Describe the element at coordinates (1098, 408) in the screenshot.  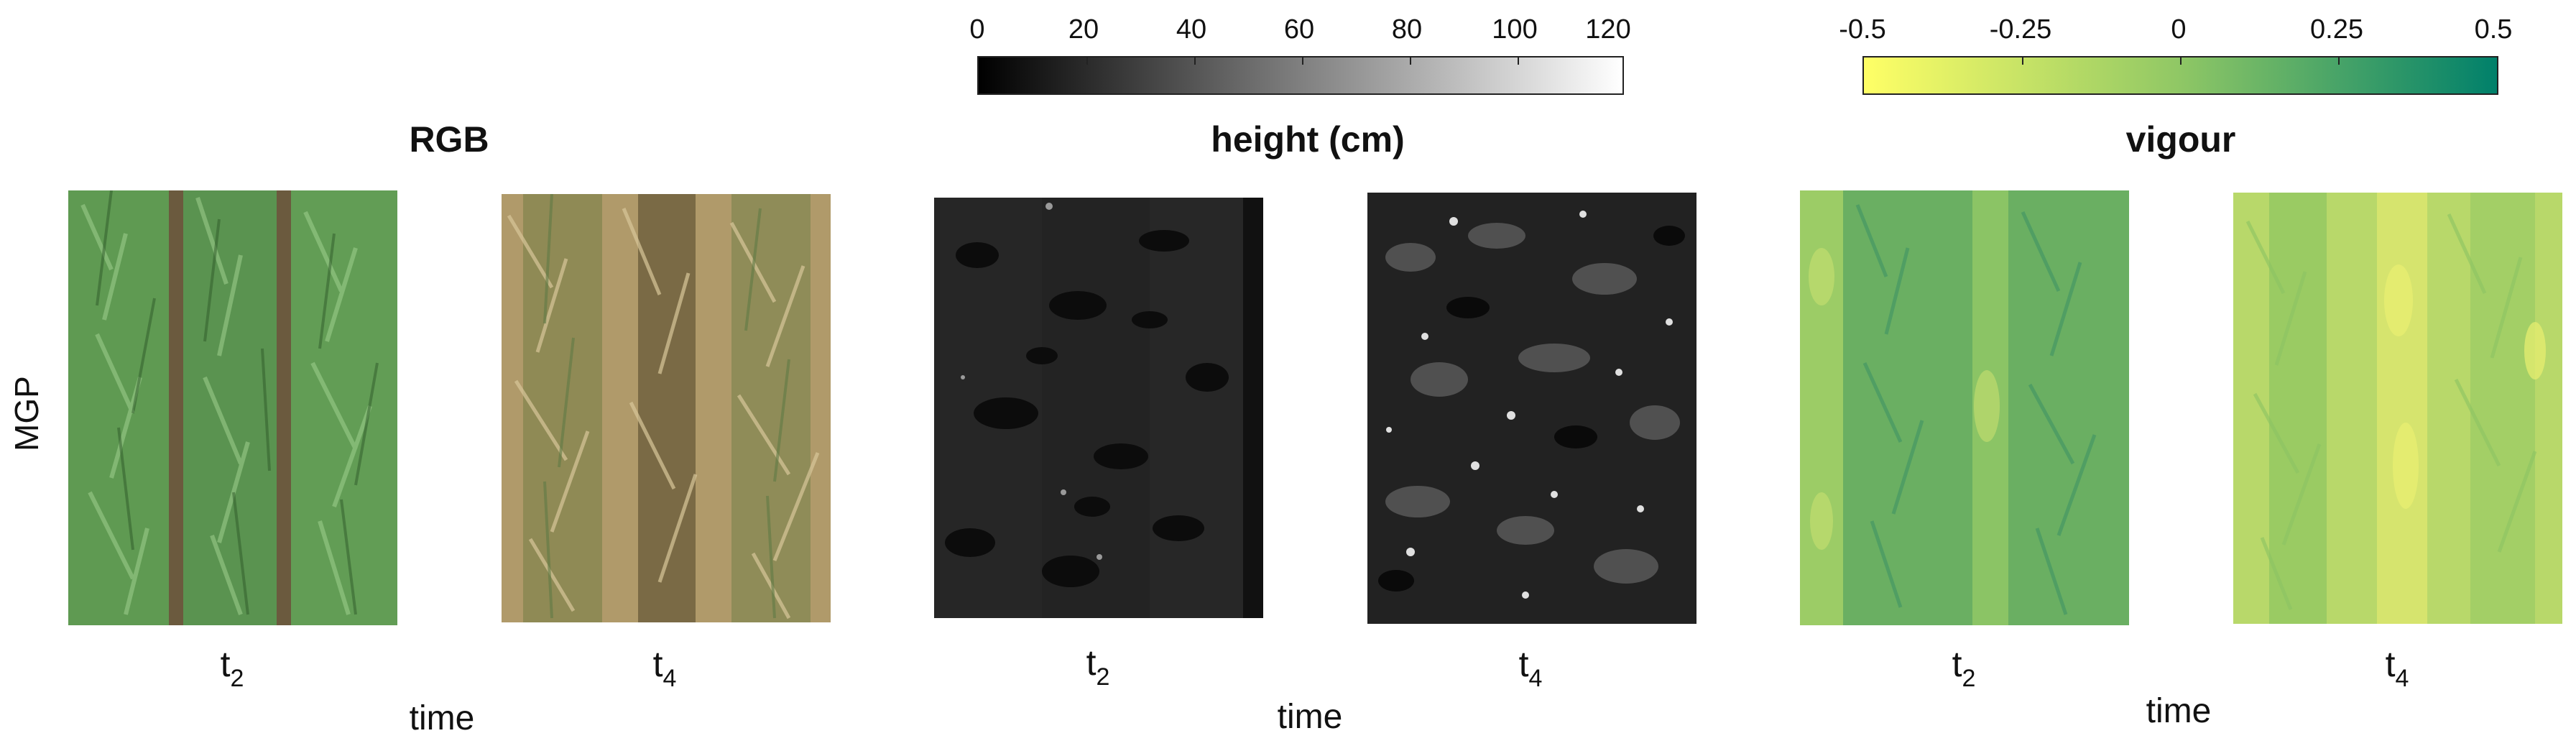
I see `height-image-t2` at that location.